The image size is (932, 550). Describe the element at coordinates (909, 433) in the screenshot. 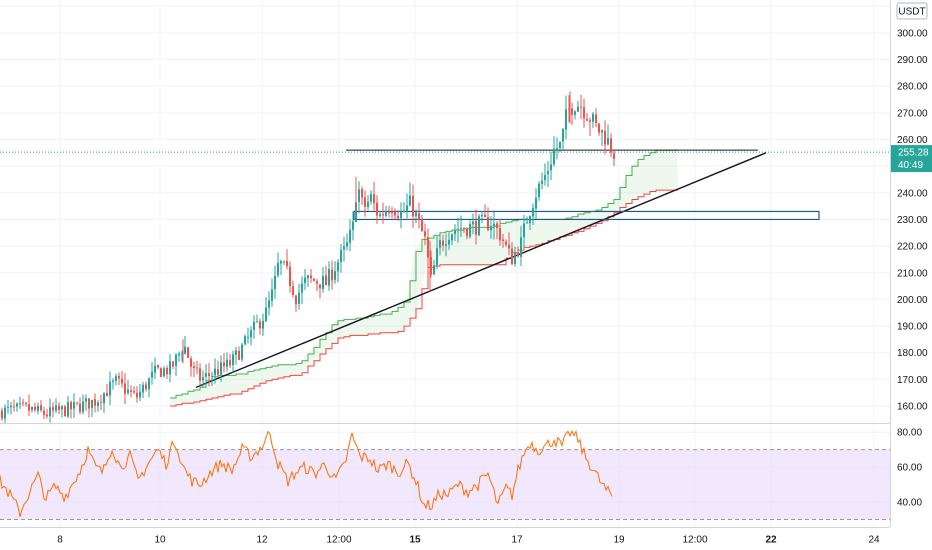

I see `rsi-tick-label: 80.00` at that location.